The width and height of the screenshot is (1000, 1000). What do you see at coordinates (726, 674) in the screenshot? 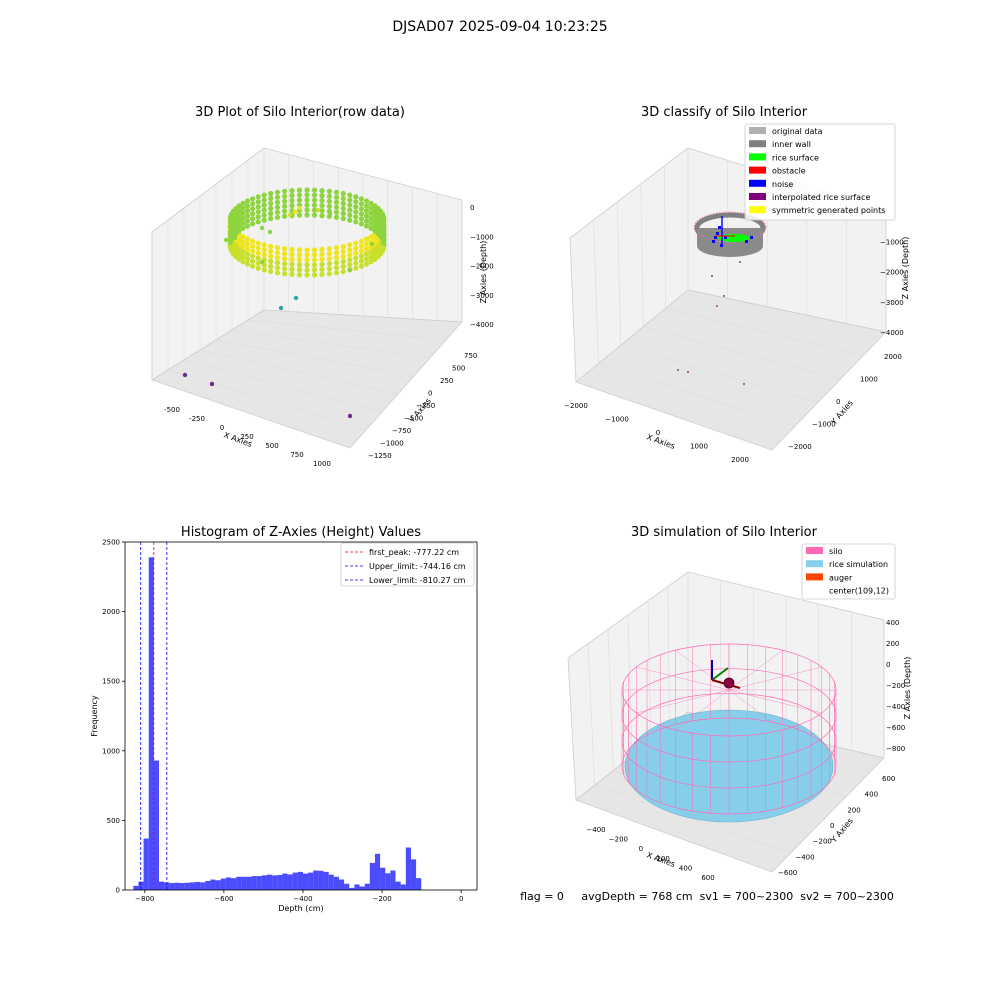
I see `auger-marker` at bounding box center [726, 674].